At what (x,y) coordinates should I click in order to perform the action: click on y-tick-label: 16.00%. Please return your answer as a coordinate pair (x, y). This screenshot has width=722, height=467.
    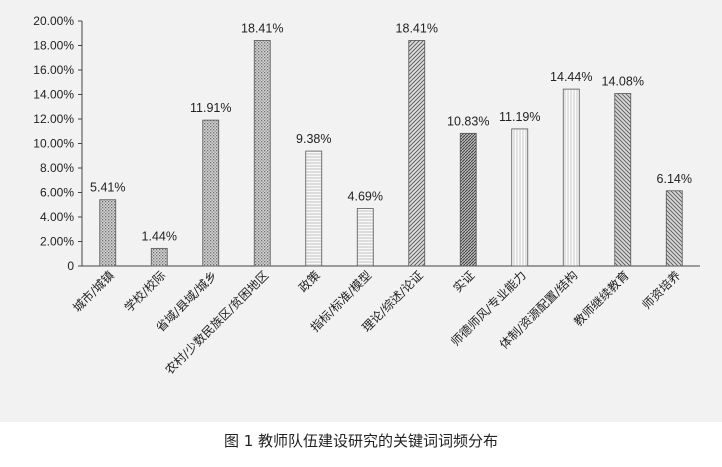
    Looking at the image, I should click on (53, 70).